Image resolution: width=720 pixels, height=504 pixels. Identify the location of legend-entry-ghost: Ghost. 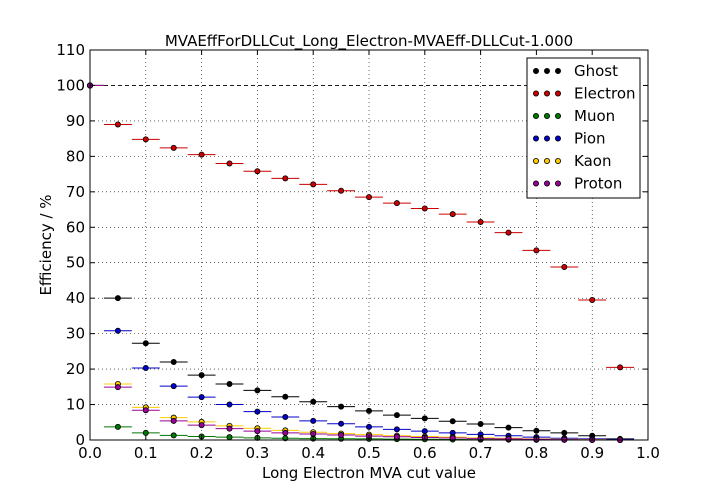
(575, 71).